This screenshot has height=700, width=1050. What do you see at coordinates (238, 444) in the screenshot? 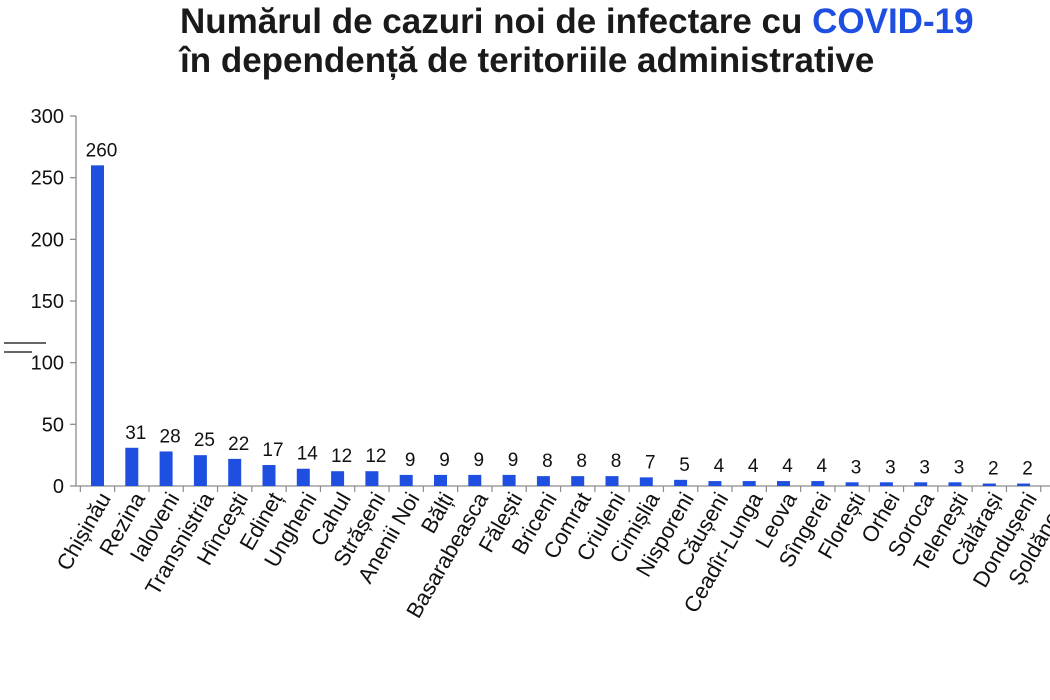
I see `data-label: 22` at bounding box center [238, 444].